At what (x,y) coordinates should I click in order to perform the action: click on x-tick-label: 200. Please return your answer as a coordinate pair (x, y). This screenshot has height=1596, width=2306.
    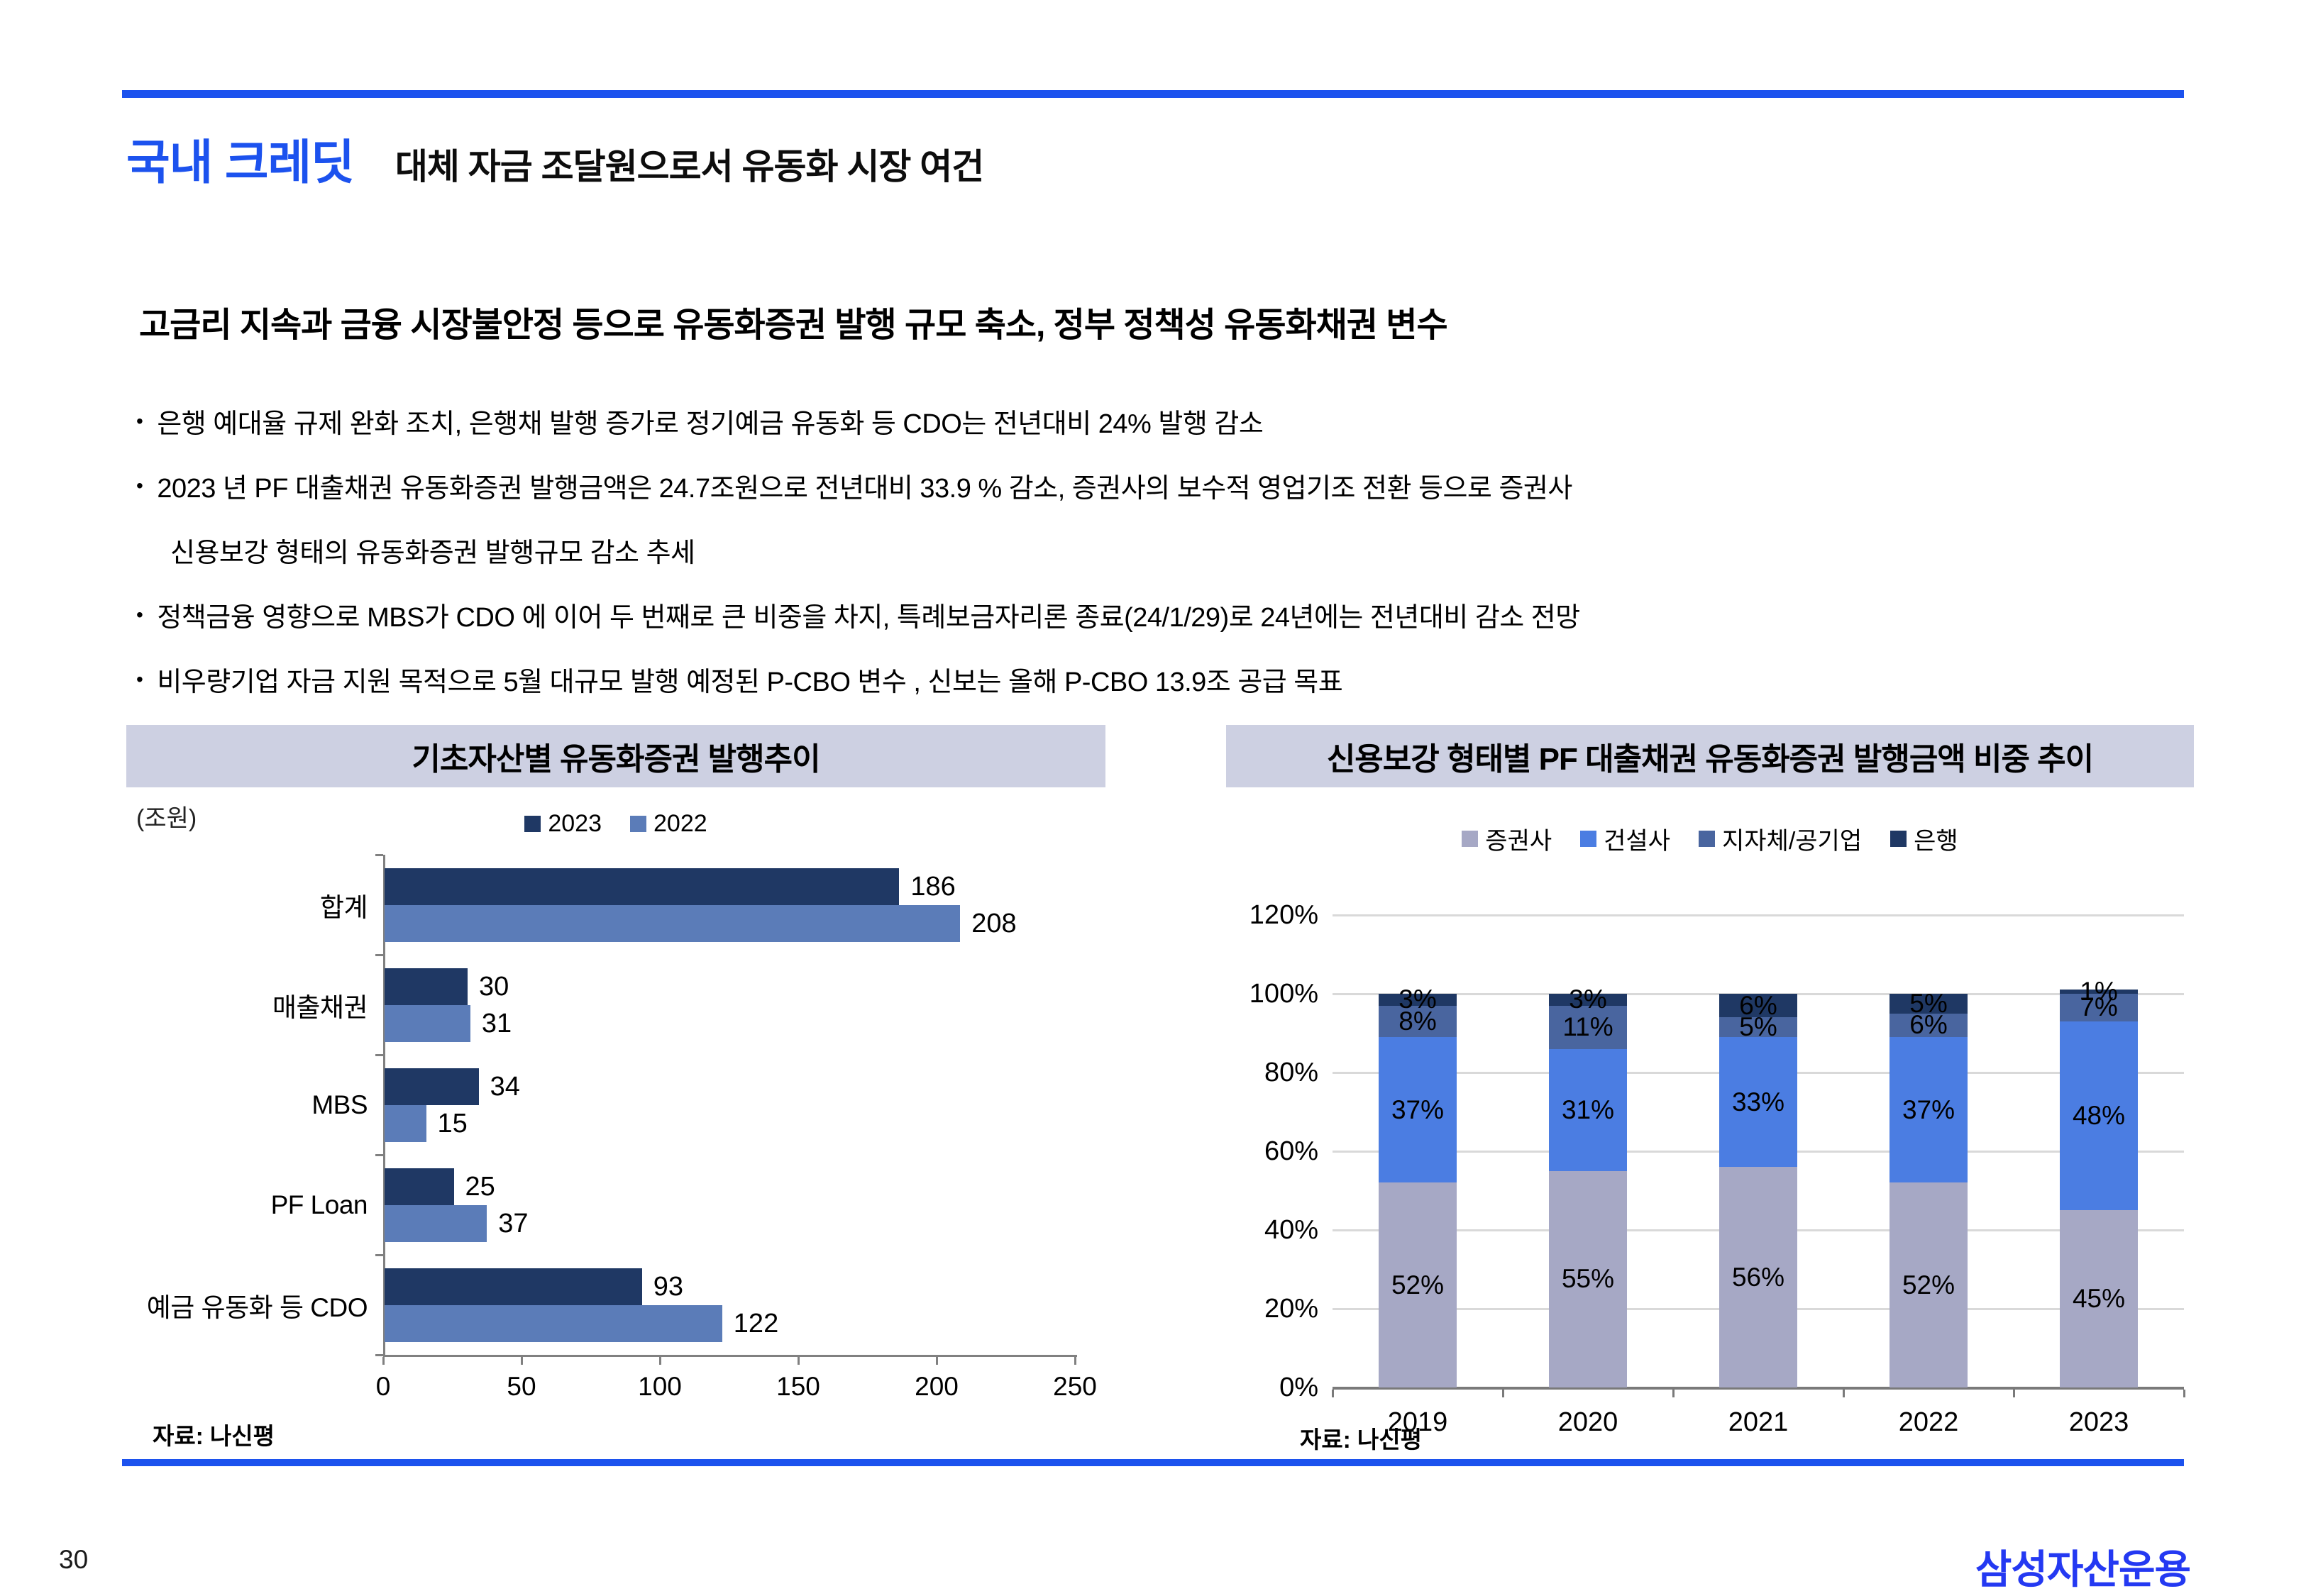
    Looking at the image, I should click on (937, 1387).